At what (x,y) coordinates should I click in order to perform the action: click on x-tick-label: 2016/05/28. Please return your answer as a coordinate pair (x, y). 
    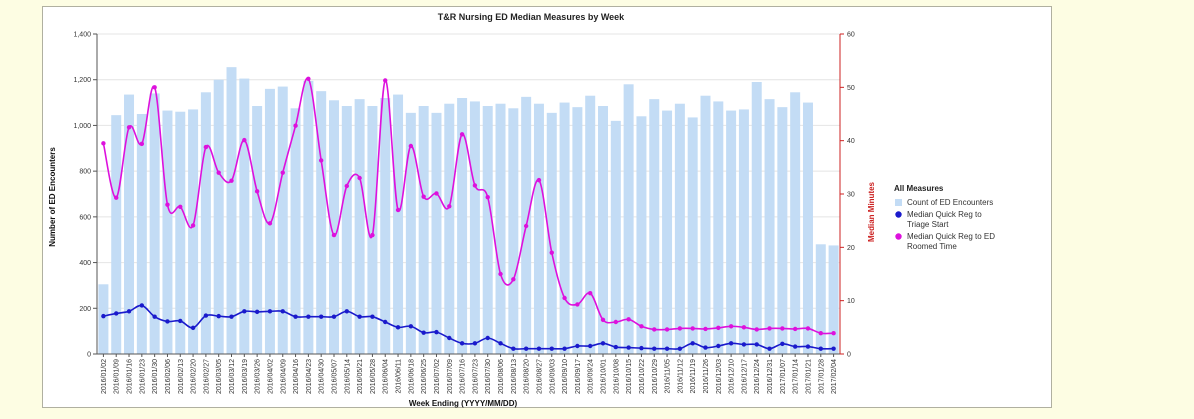
    Looking at the image, I should click on (373, 376).